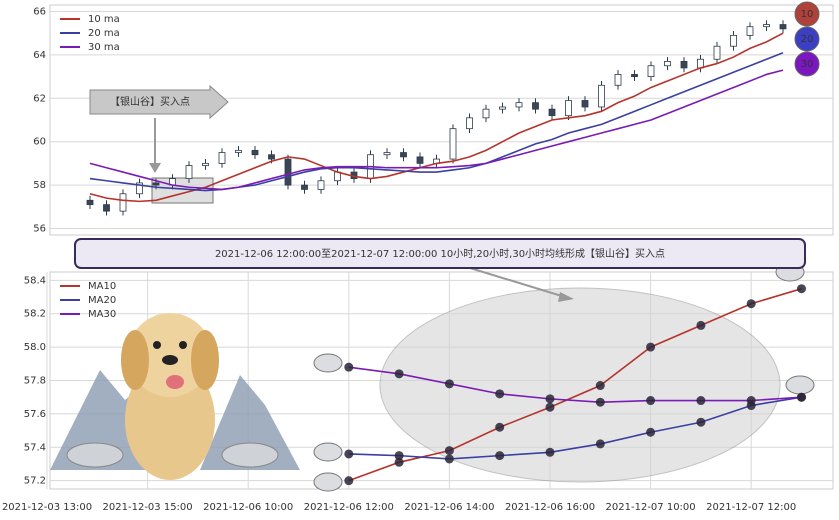 This screenshot has height=520, width=839. What do you see at coordinates (35, 414) in the screenshot?
I see `y-tick-label: 57.6` at bounding box center [35, 414].